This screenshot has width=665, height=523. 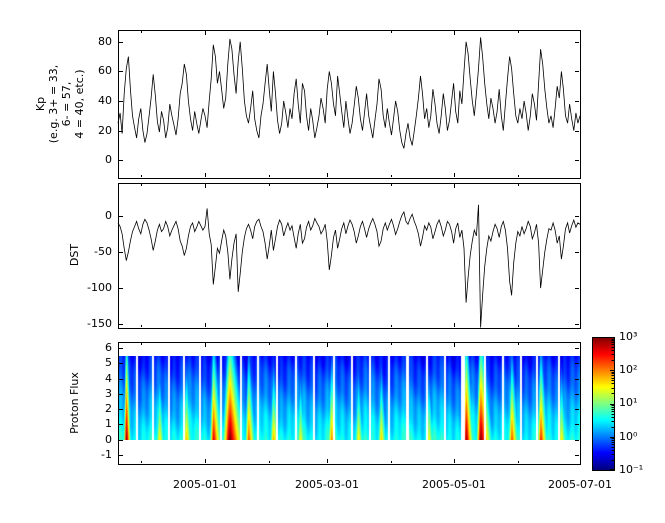 I want to click on flux-ytick-label: 2, so click(x=108, y=408).